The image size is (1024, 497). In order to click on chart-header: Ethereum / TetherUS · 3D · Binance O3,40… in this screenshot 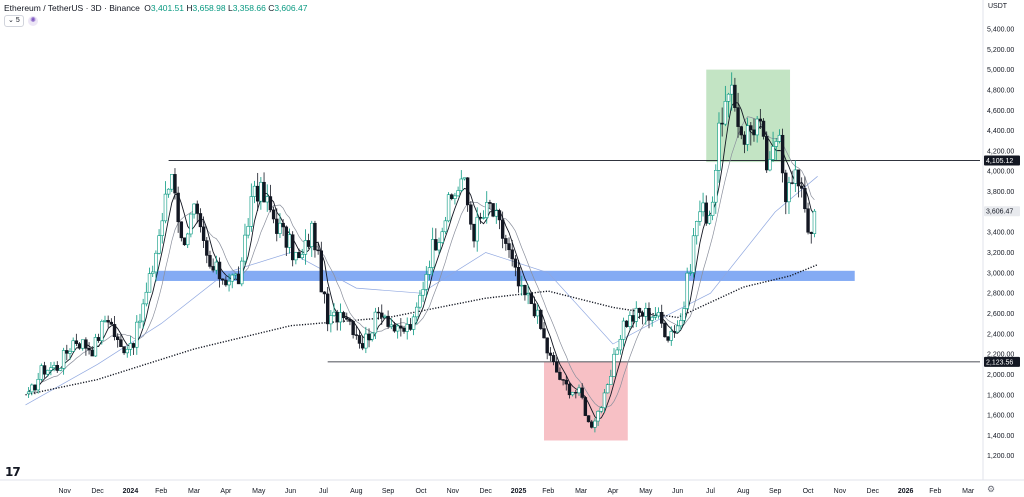, I will do `click(155, 8)`.